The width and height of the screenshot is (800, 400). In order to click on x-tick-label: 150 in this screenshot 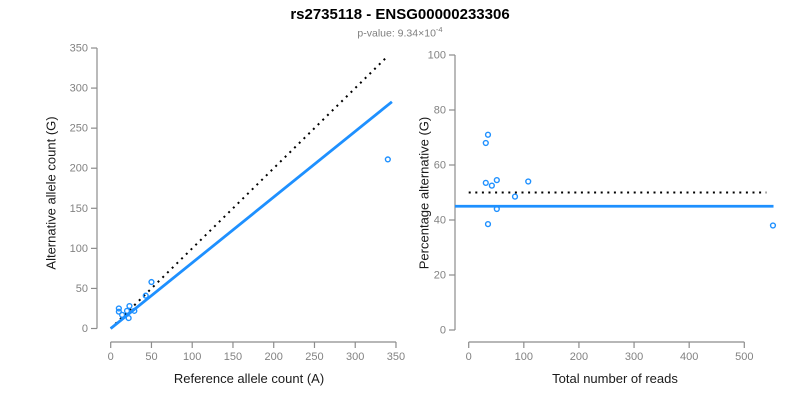, I will do `click(233, 357)`.